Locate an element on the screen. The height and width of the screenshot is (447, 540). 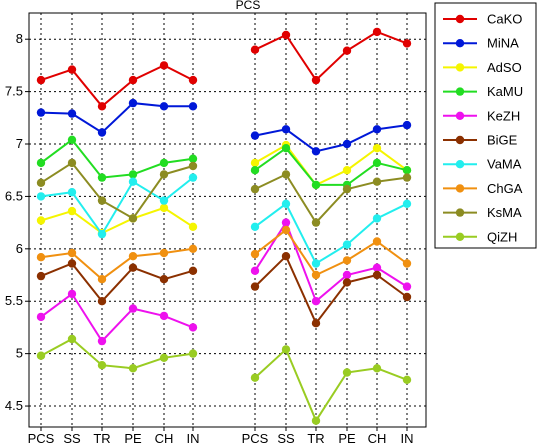
x-tick-label: TR is located at coordinates (101, 438).